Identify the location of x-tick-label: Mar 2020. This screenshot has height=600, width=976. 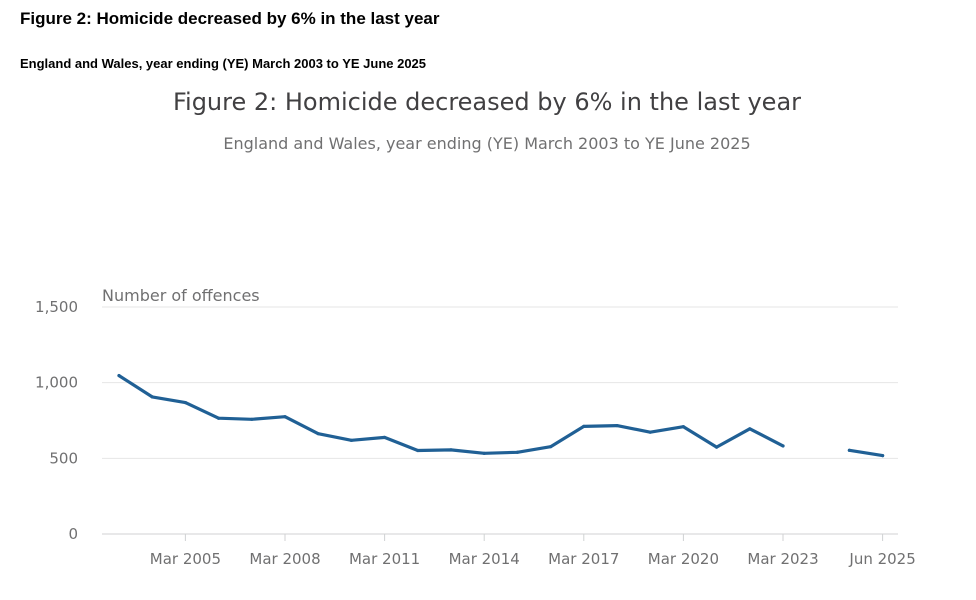
(683, 559).